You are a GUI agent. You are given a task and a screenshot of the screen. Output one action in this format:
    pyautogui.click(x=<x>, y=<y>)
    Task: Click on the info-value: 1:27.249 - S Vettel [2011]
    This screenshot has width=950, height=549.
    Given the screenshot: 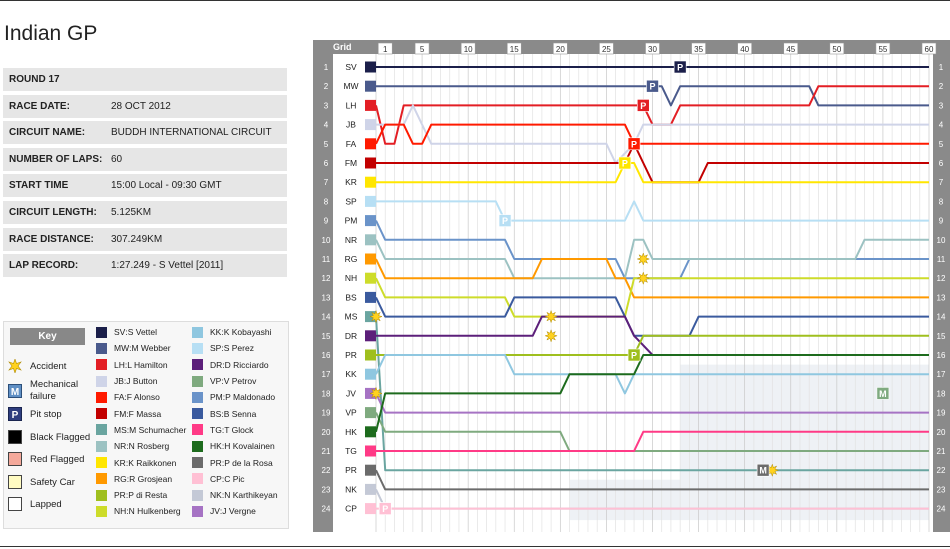 What is the action you would take?
    pyautogui.click(x=167, y=266)
    